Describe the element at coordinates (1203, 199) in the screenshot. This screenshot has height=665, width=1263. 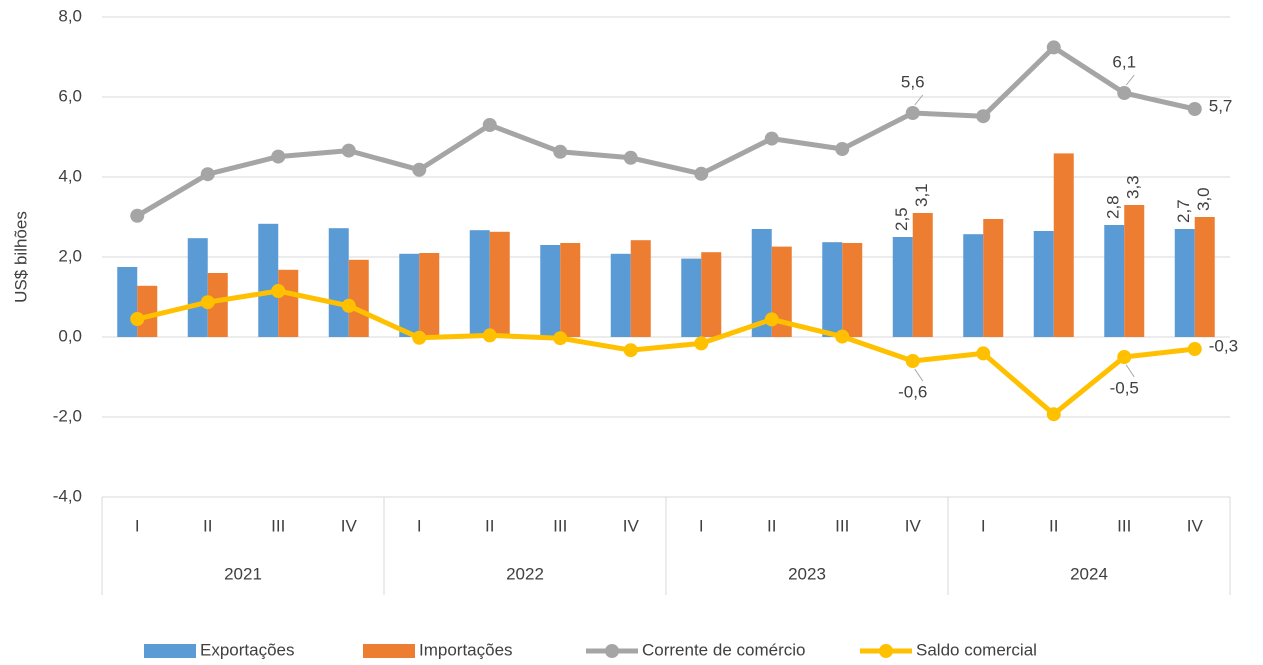
I see `data-label: 3,0` at that location.